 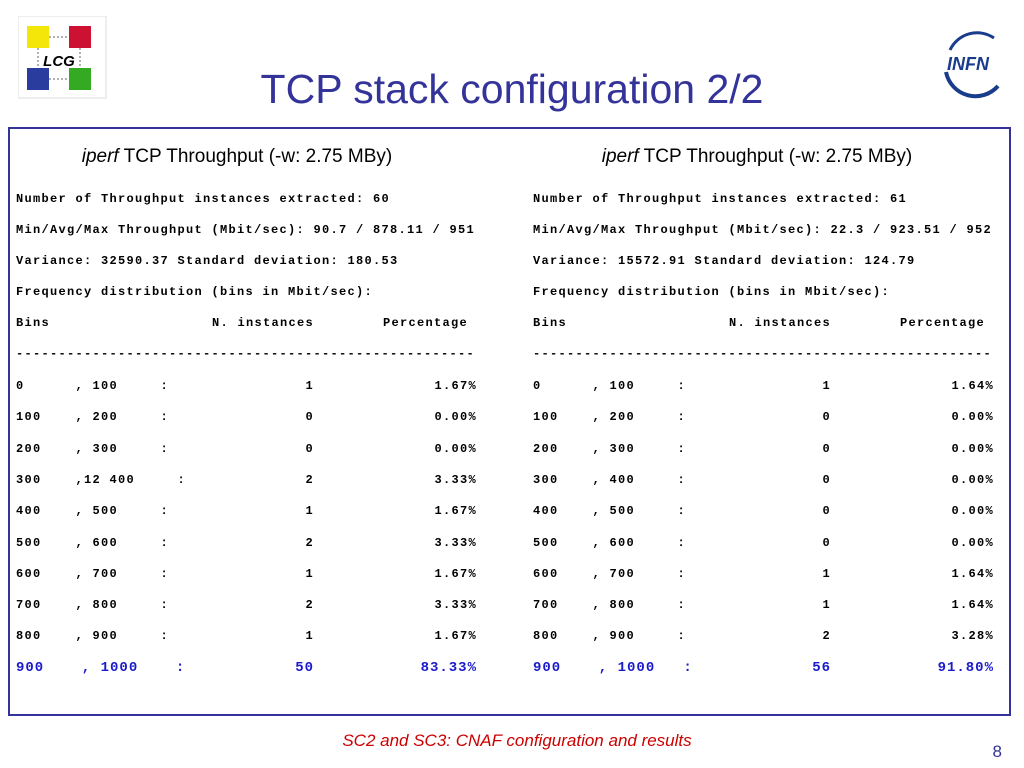 I want to click on bin-range: 300 , 400 :, so click(x=610, y=479).